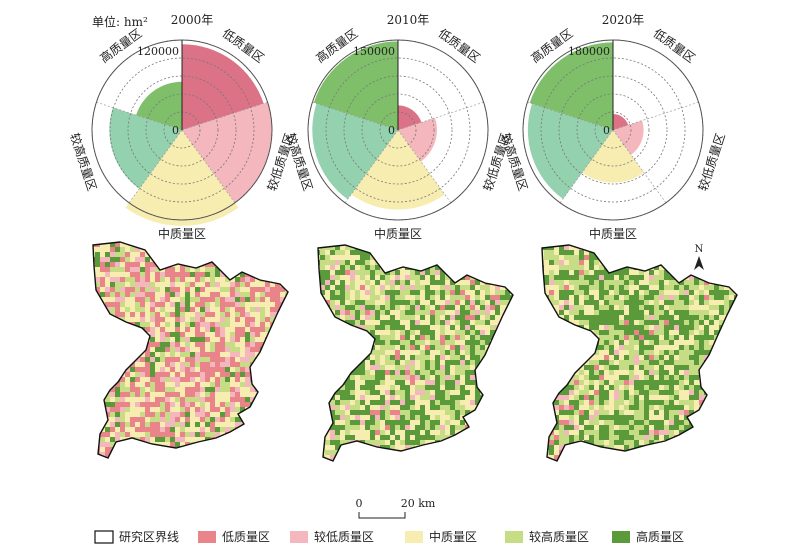  Describe the element at coordinates (83, 162) in the screenshot. I see `category-label: 较高质量区` at that location.